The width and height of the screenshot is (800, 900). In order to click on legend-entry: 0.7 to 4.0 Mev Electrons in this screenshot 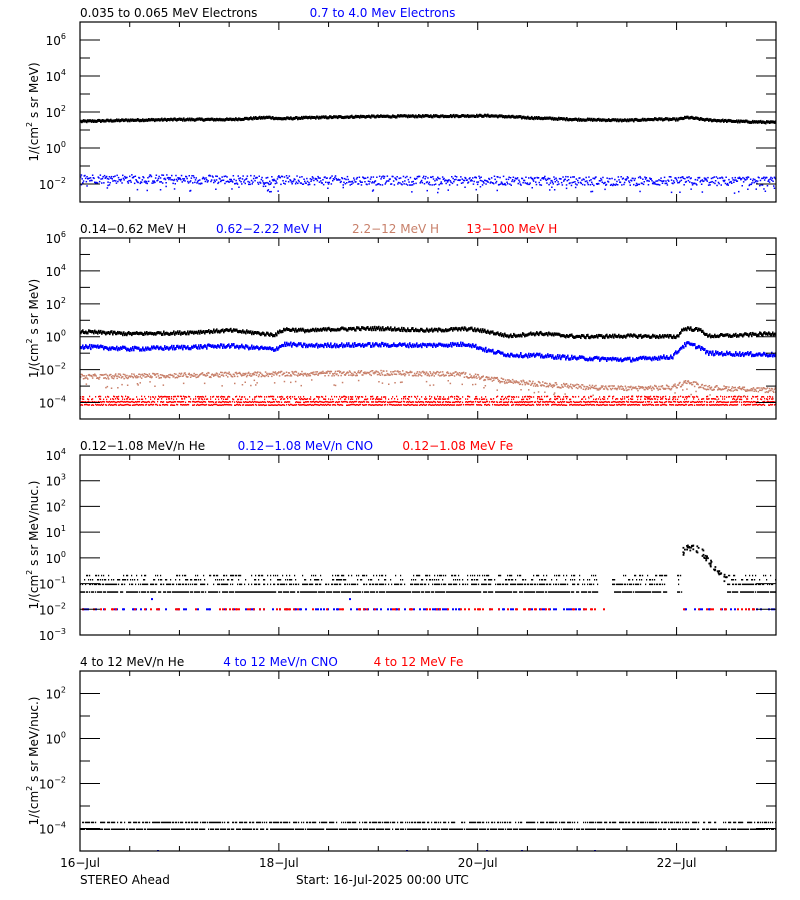, I will do `click(383, 13)`.